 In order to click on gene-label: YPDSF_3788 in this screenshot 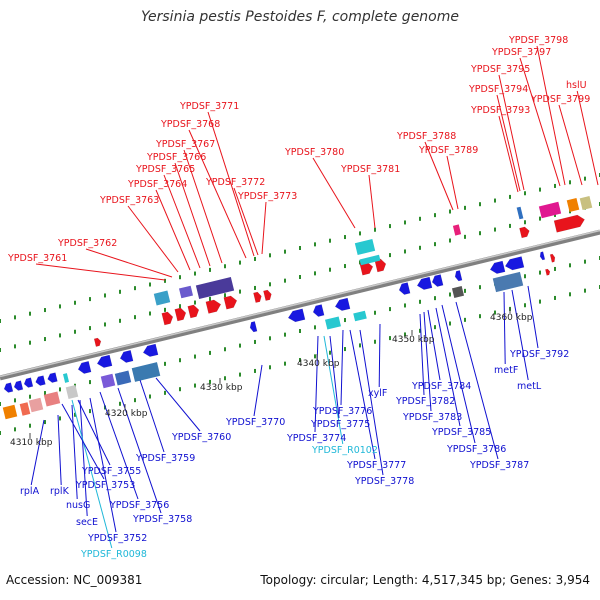, I will do `click(426, 136)`.